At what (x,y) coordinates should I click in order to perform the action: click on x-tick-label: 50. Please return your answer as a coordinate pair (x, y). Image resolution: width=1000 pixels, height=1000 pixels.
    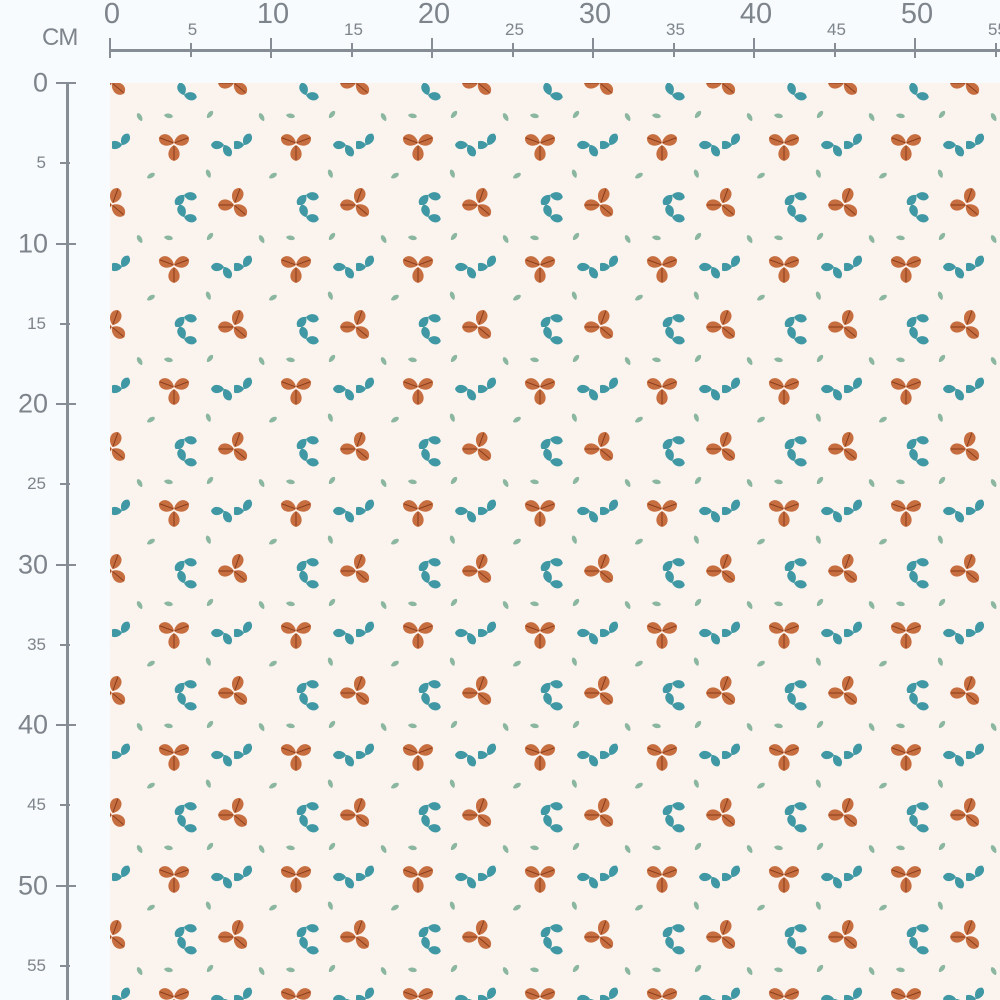
    Looking at the image, I should click on (917, 15).